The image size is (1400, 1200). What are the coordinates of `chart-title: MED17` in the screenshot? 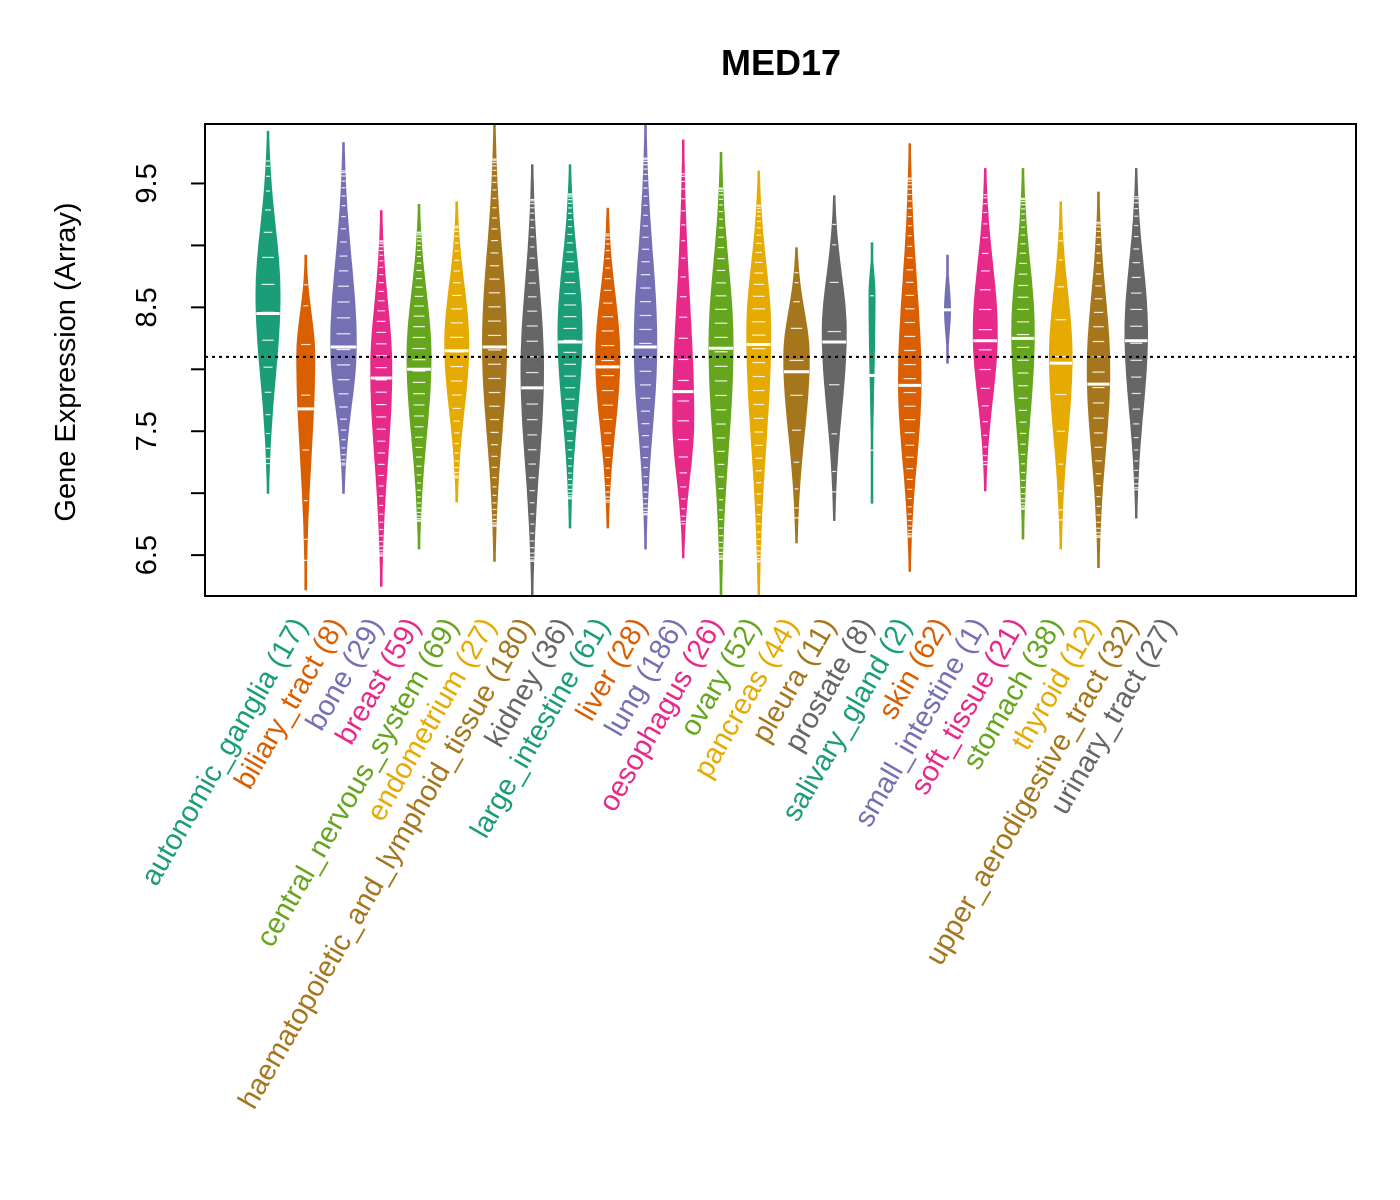 It's located at (781, 62).